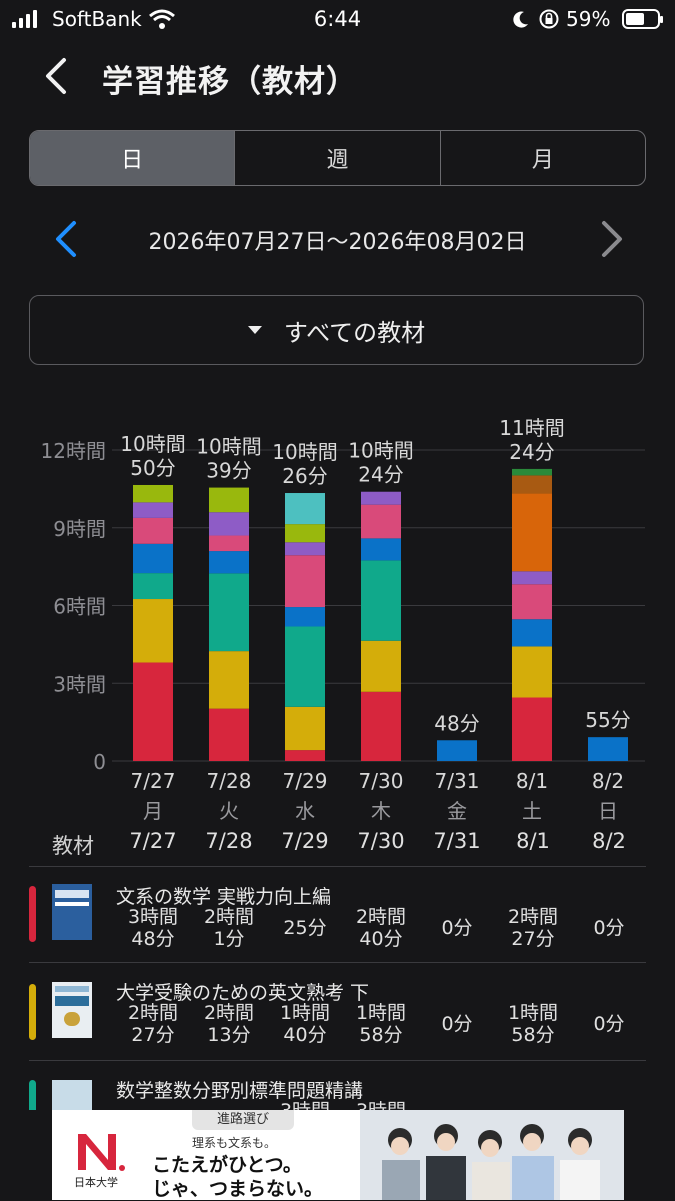 The height and width of the screenshot is (1201, 675). What do you see at coordinates (305, 928) in the screenshot?
I see `cell-minutes: 25分` at bounding box center [305, 928].